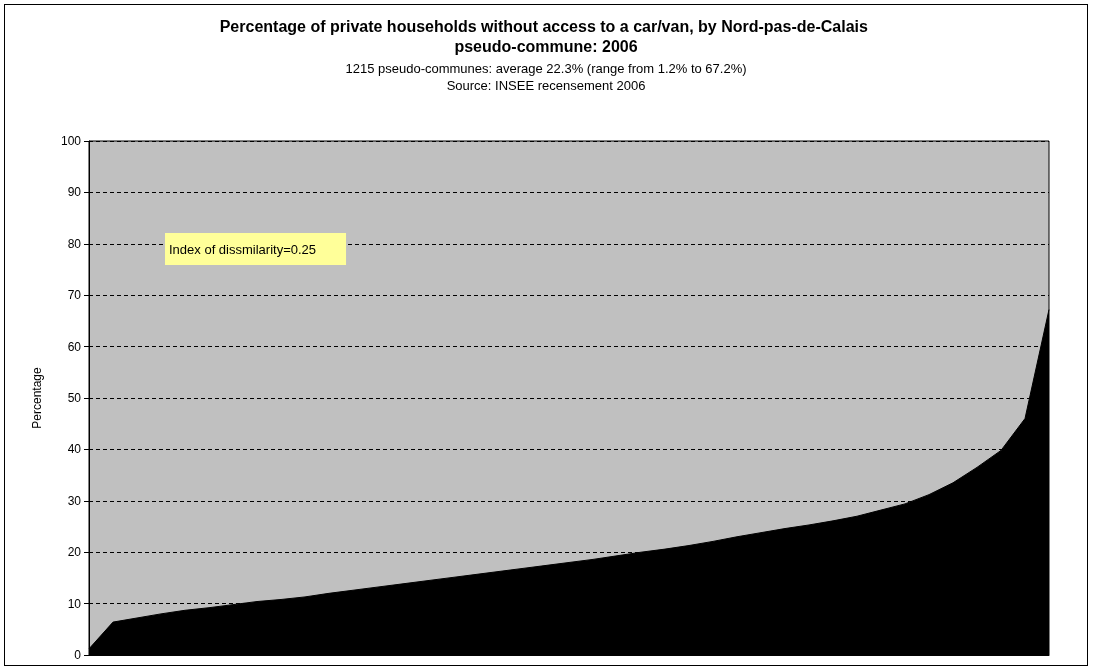 This screenshot has width=1094, height=672. Describe the element at coordinates (37, 397) in the screenshot. I see `y-axis-title: Percentage` at that location.